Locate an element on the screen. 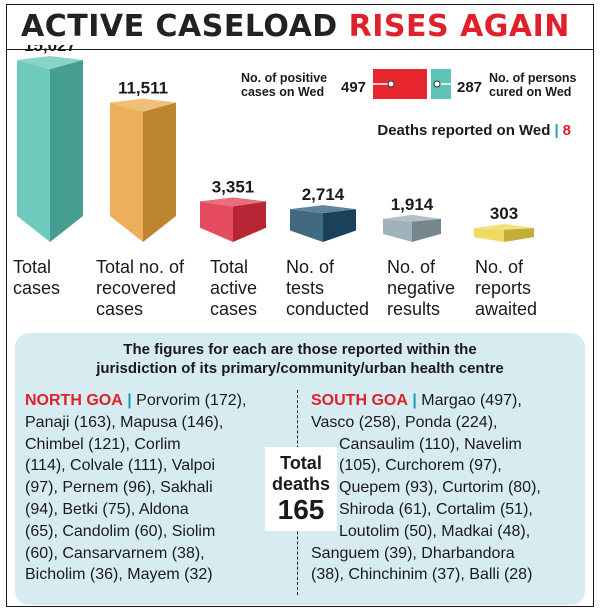  list-item: (38), Chinchinim (37), Balli (28) is located at coordinates (422, 575).